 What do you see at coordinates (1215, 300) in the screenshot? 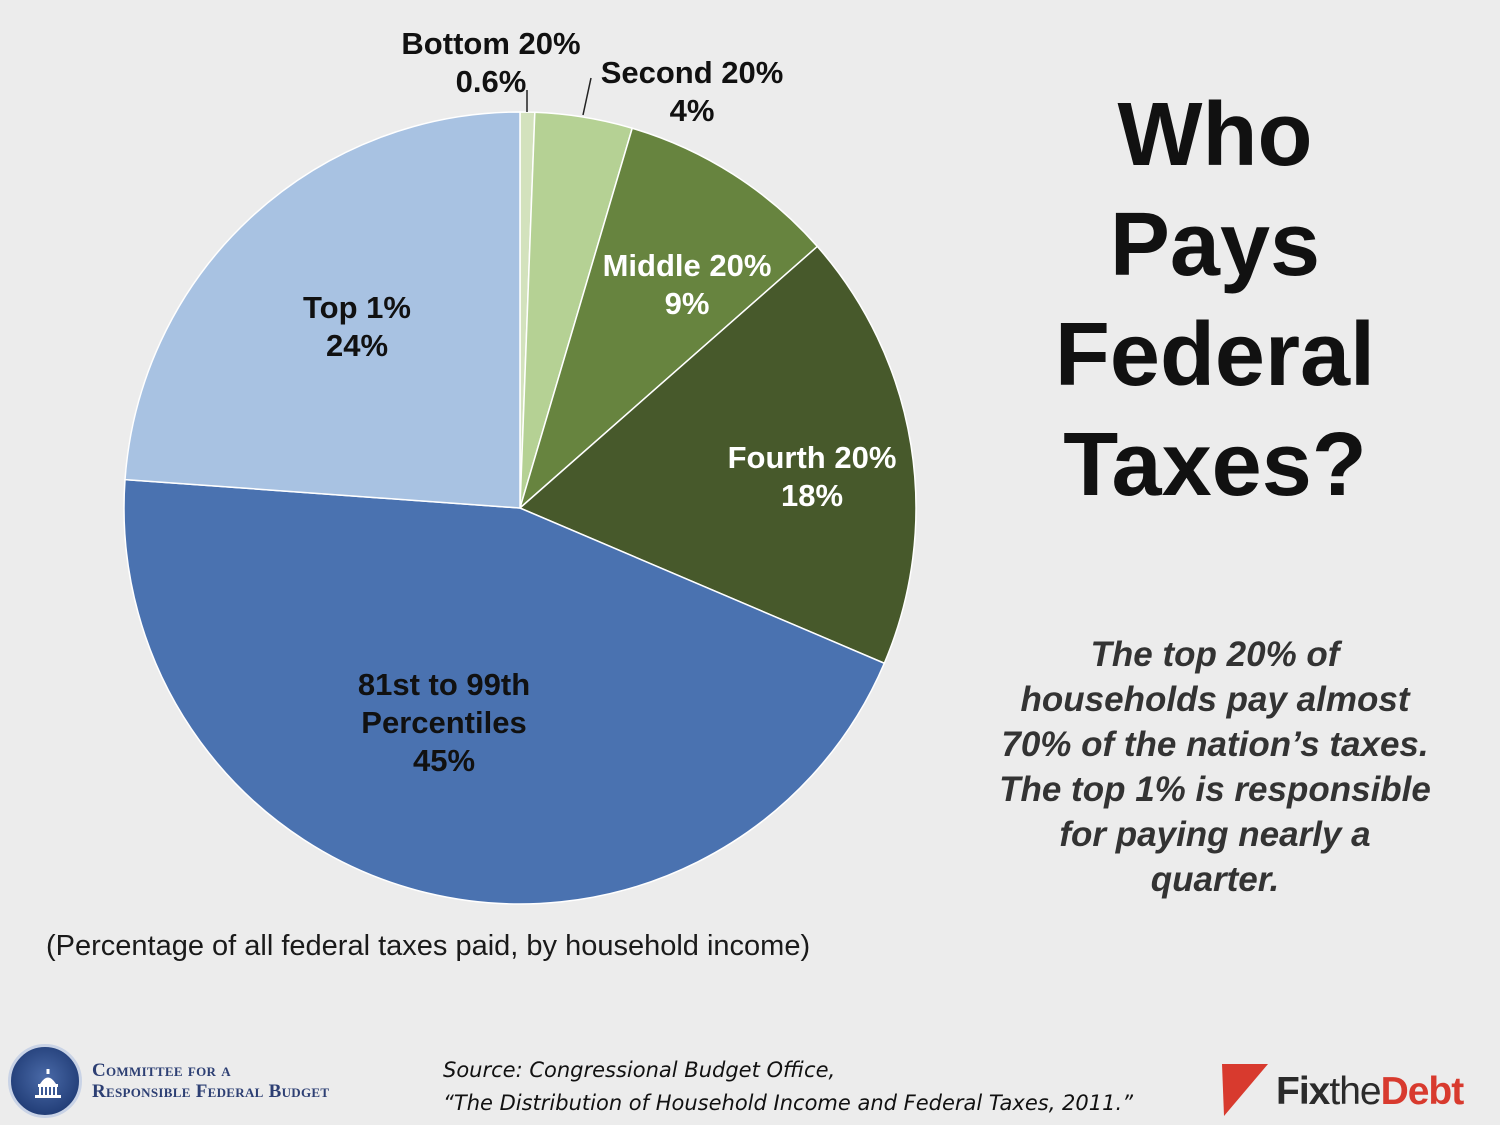
I see `page-title: Who Pays Federal Taxes?` at bounding box center [1215, 300].